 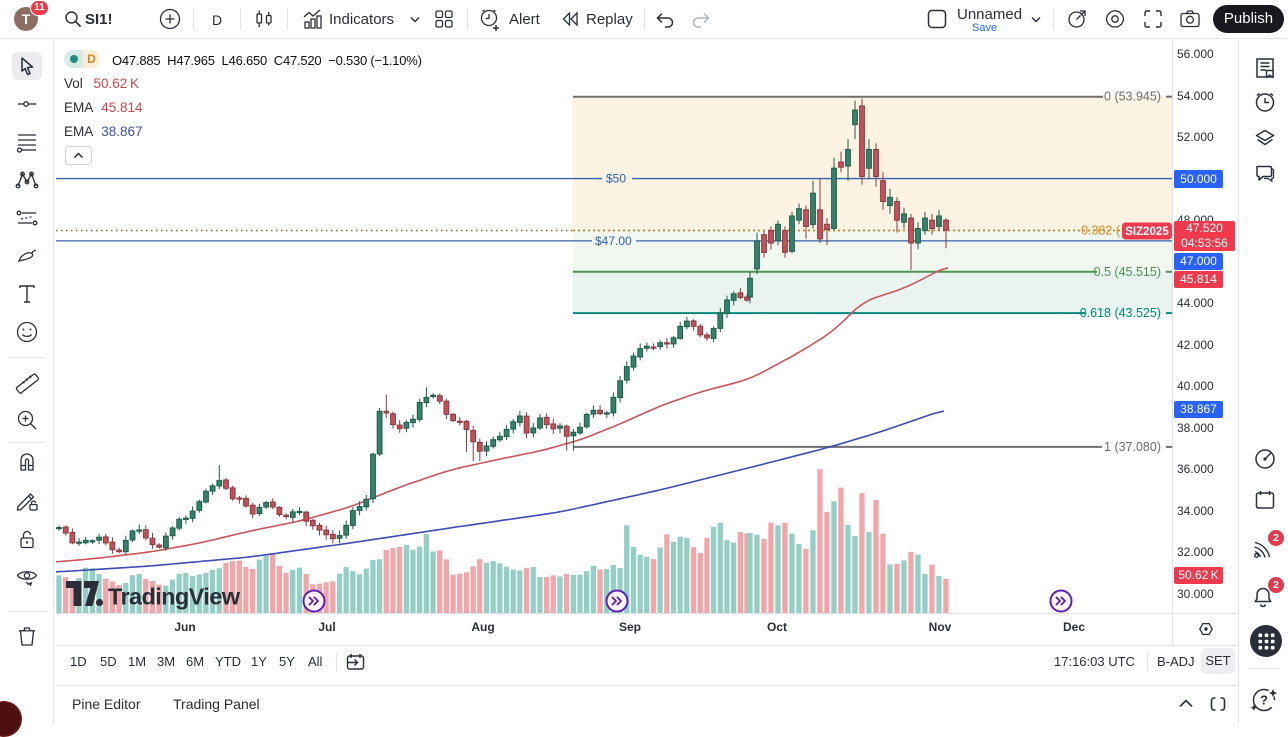 I want to click on svg-text: SIZ2025, so click(x=1147, y=232).